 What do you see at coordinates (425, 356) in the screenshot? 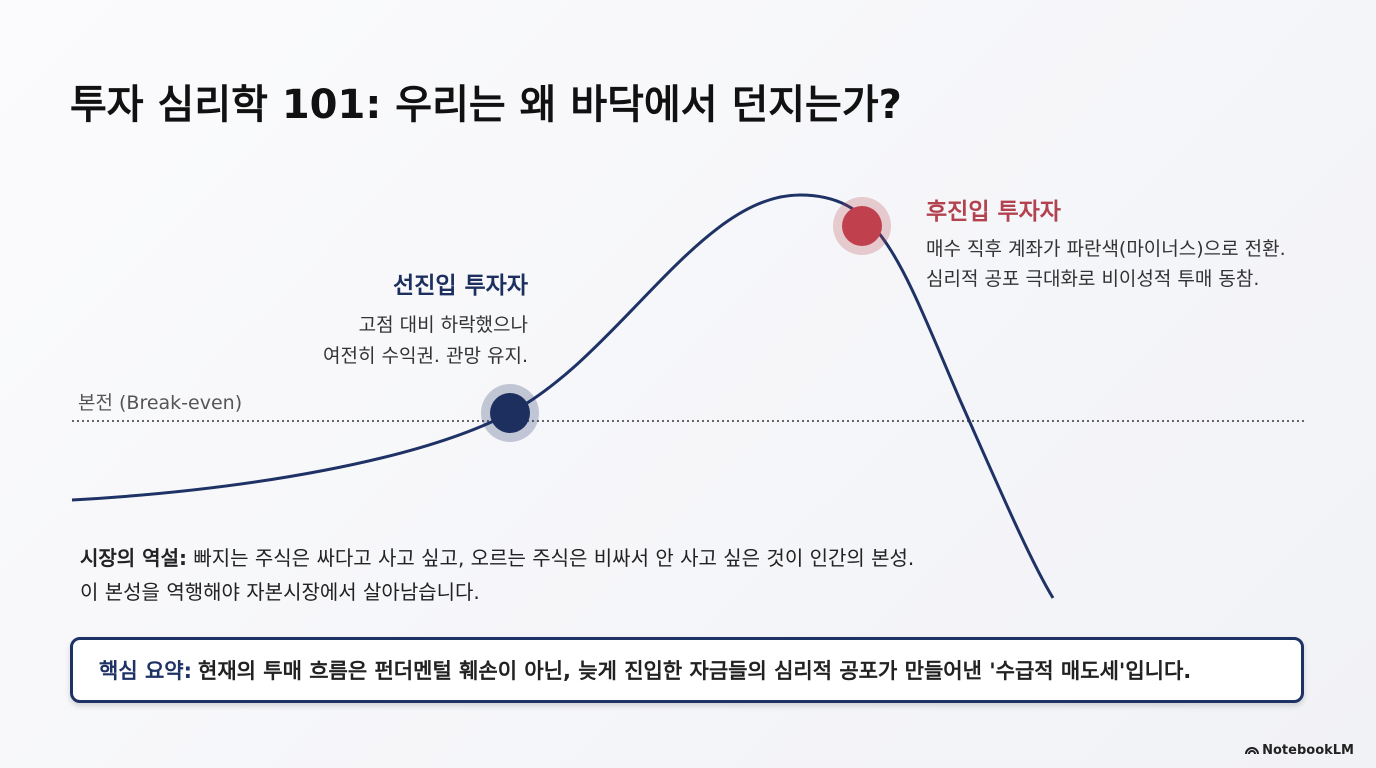
I see `early-line: 여전히 수익권. 관망 유지.` at bounding box center [425, 356].